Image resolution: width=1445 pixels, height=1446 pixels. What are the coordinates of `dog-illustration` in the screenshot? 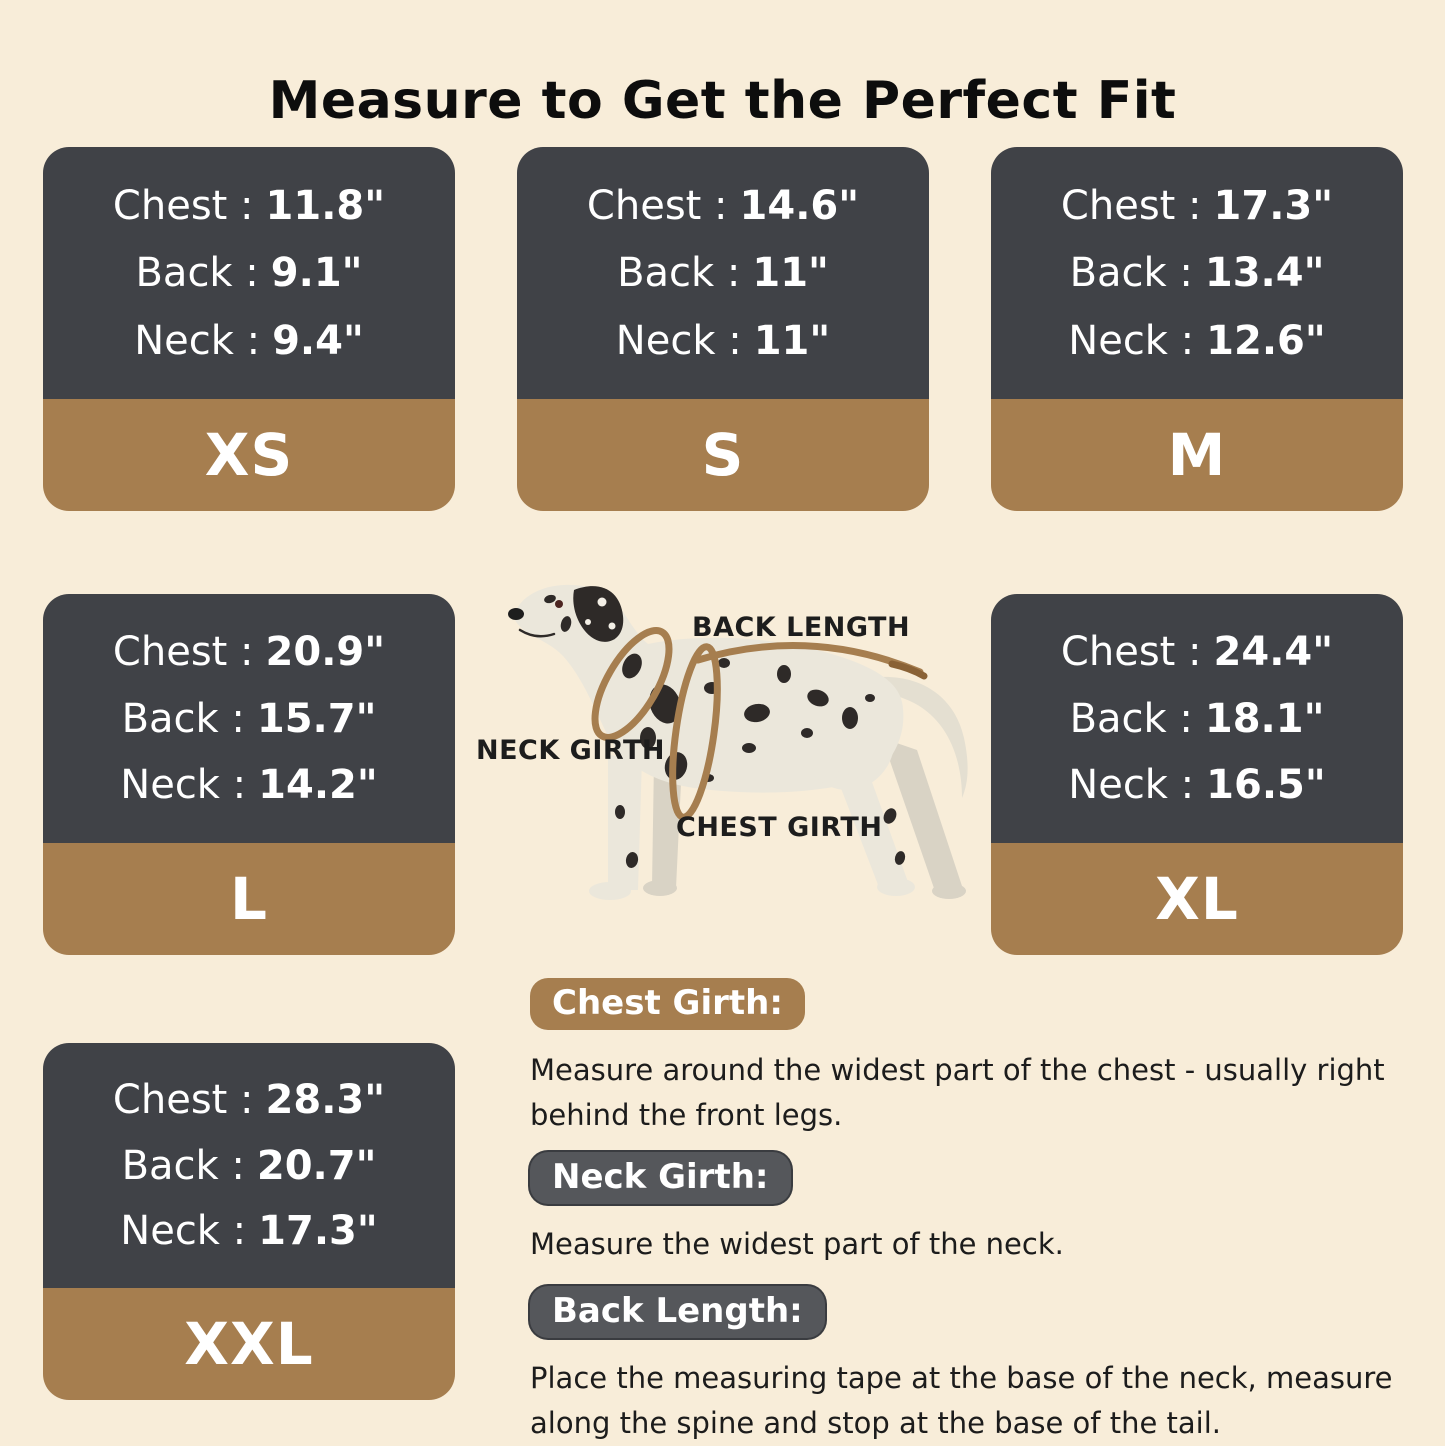 It's located at (722, 770).